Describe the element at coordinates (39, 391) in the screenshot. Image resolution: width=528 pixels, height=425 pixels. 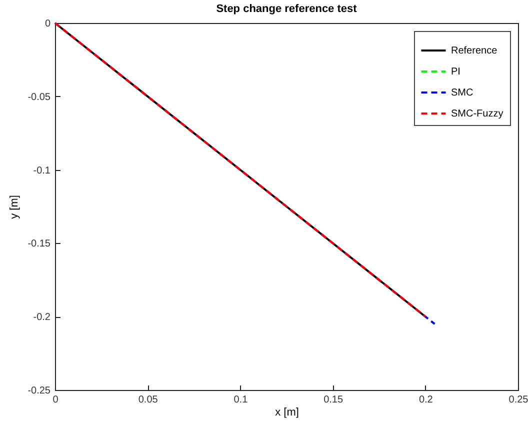
I see `y-tick-label: -0.25` at that location.